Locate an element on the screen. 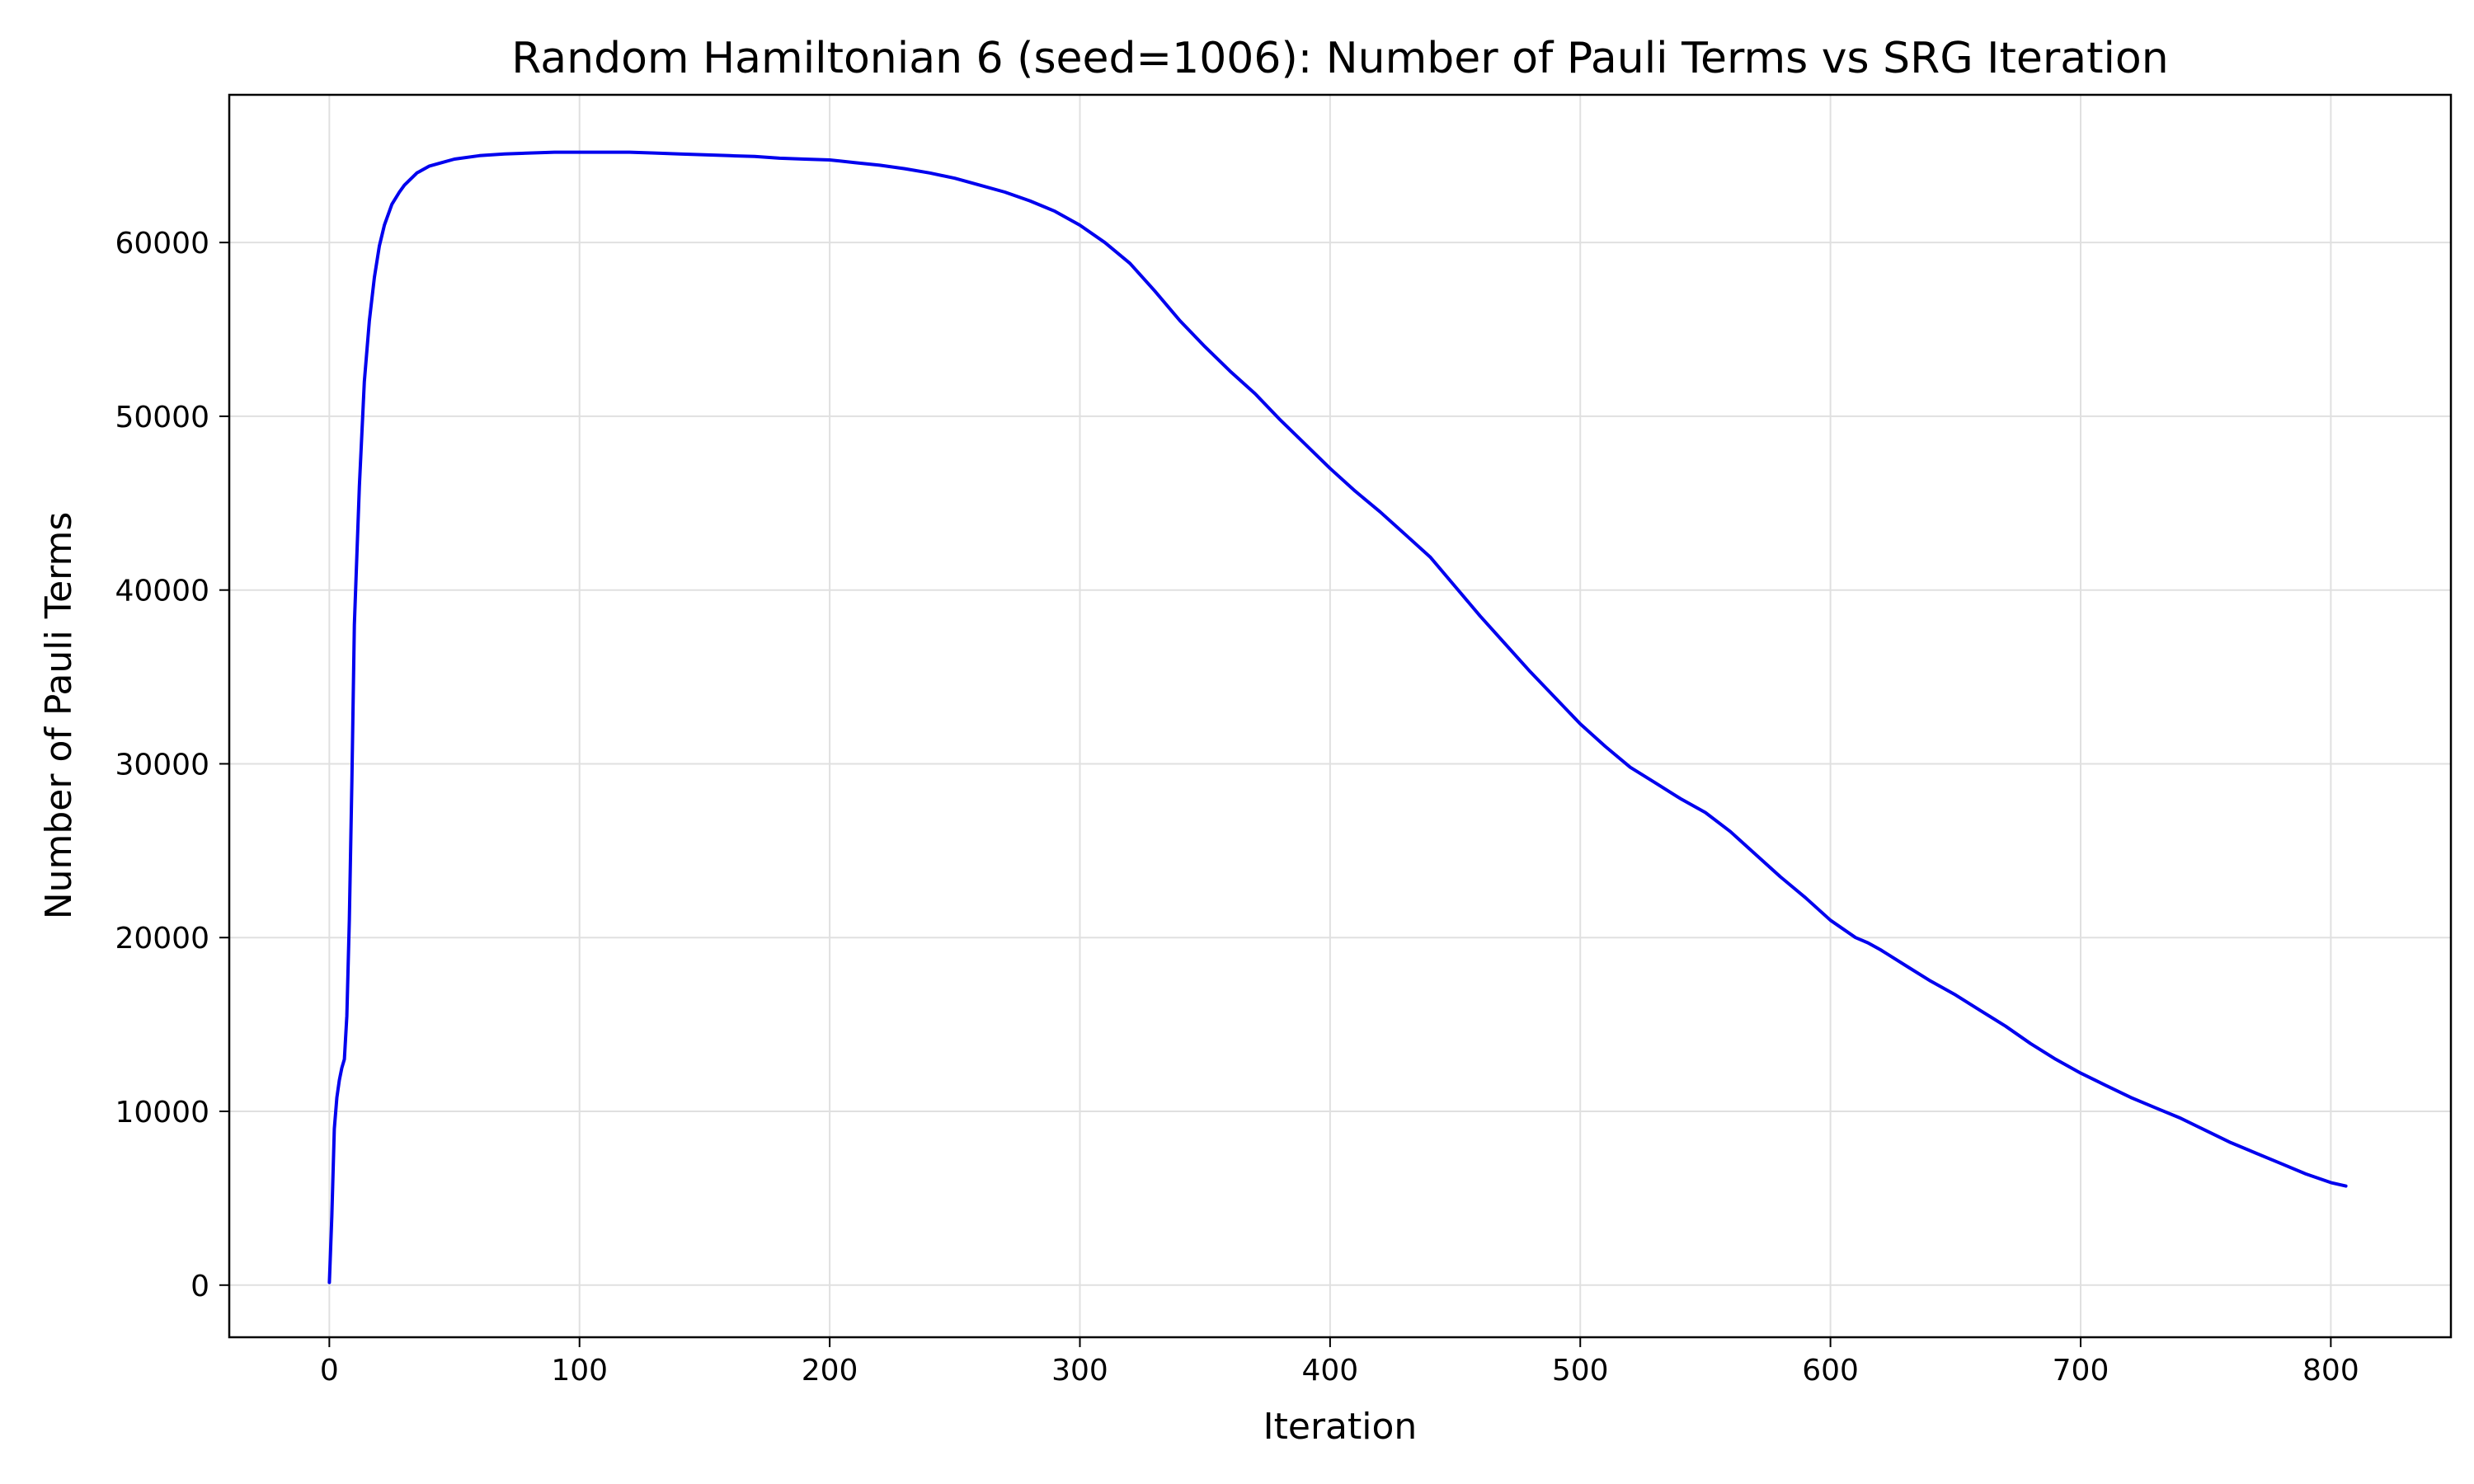 This screenshot has height=1484, width=2474. x-tick-label: 600 is located at coordinates (1830, 1371).